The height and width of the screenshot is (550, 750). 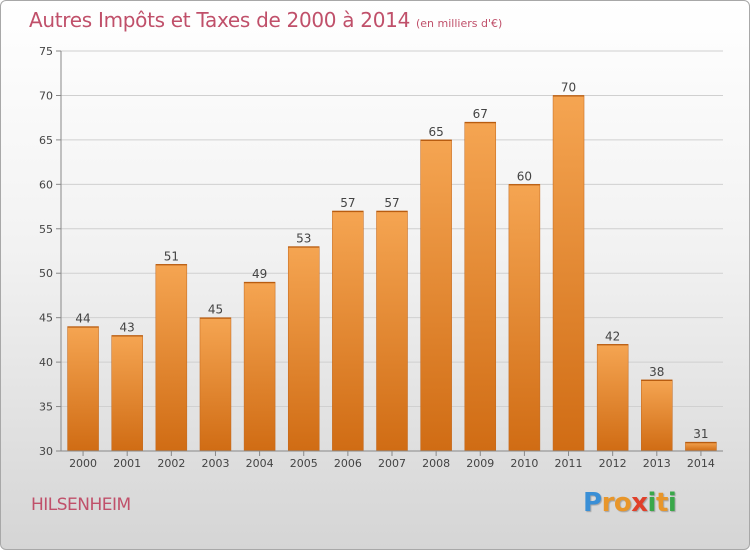 What do you see at coordinates (661, 503) in the screenshot?
I see `logo-letter: t` at bounding box center [661, 503].